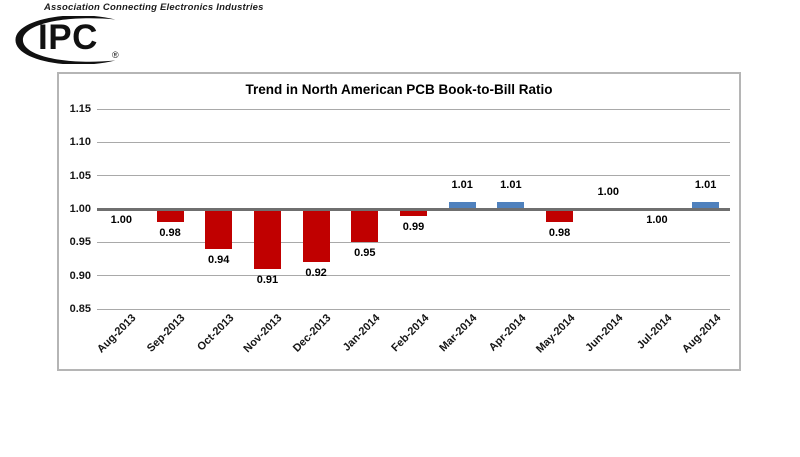 The height and width of the screenshot is (457, 800). What do you see at coordinates (267, 280) in the screenshot?
I see `data-label: 0.91` at bounding box center [267, 280].